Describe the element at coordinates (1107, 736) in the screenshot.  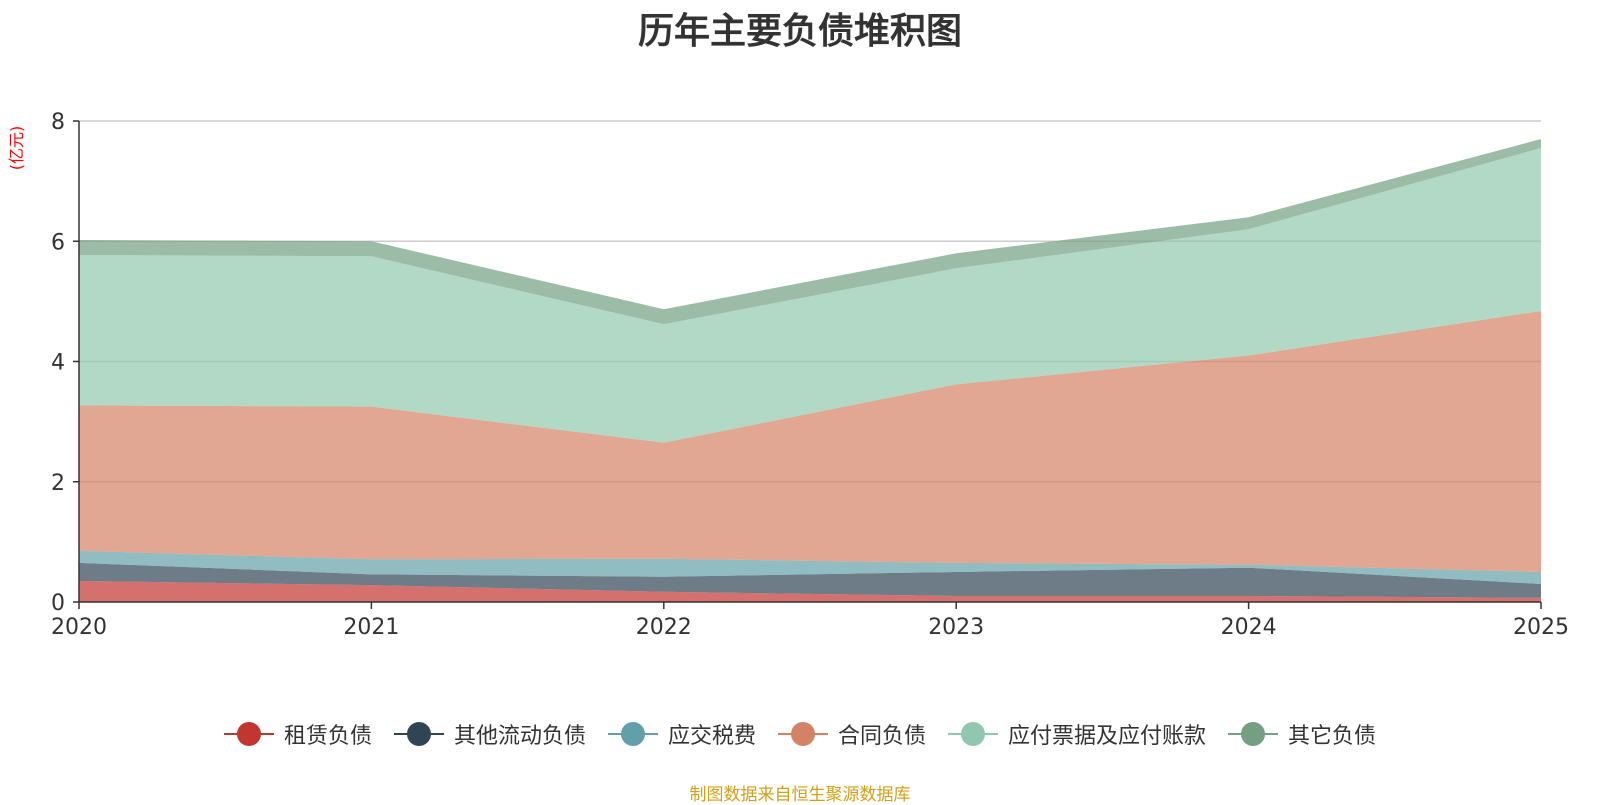
I see `legend-label: 应付票据及应付账款` at that location.